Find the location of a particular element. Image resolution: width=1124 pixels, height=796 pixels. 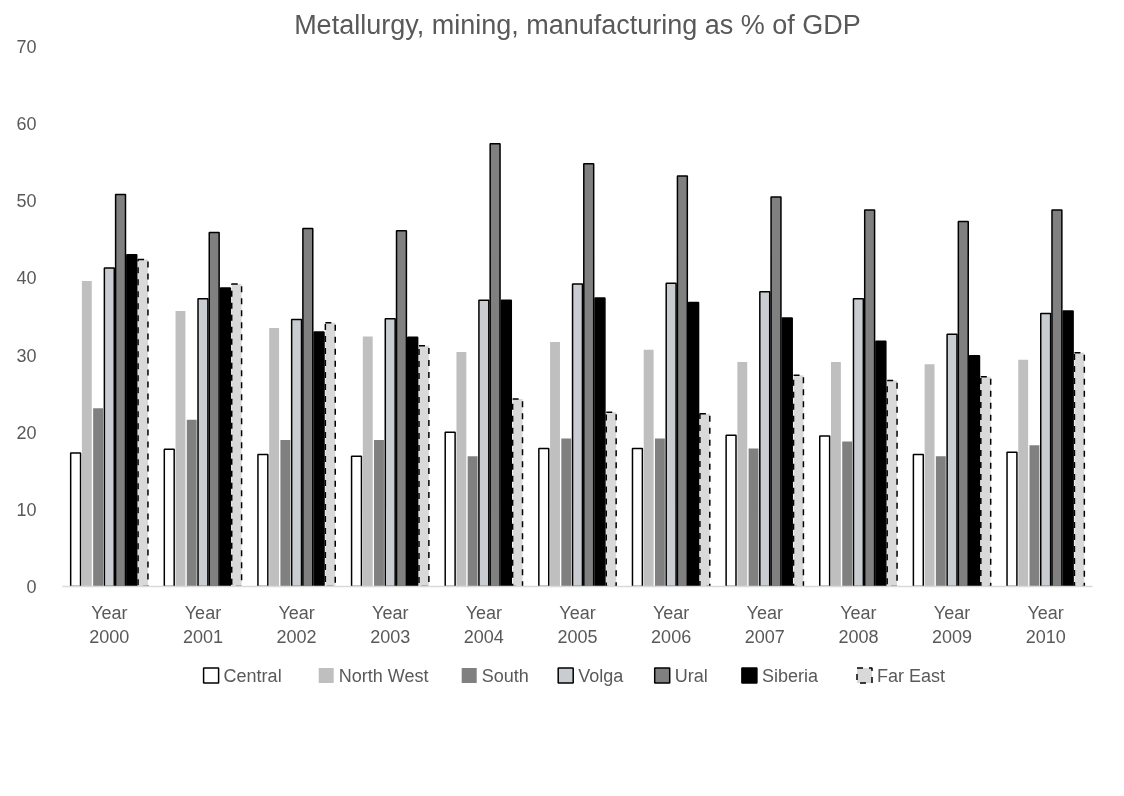

legend-label: Siberia is located at coordinates (790, 675).